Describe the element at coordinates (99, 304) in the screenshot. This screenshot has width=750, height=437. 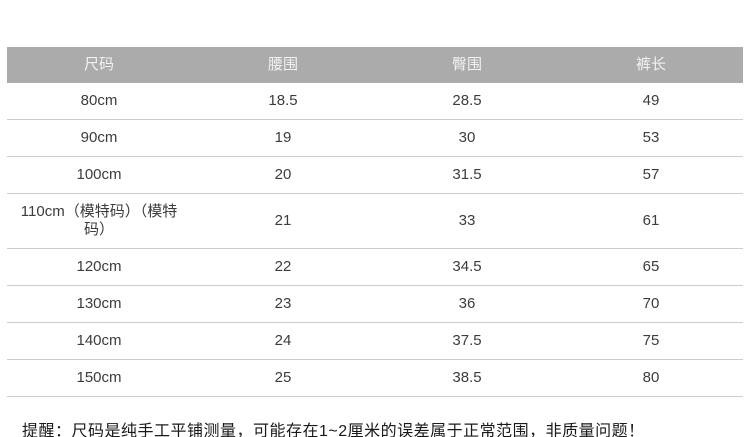
I see `size-cell: 130cm` at that location.